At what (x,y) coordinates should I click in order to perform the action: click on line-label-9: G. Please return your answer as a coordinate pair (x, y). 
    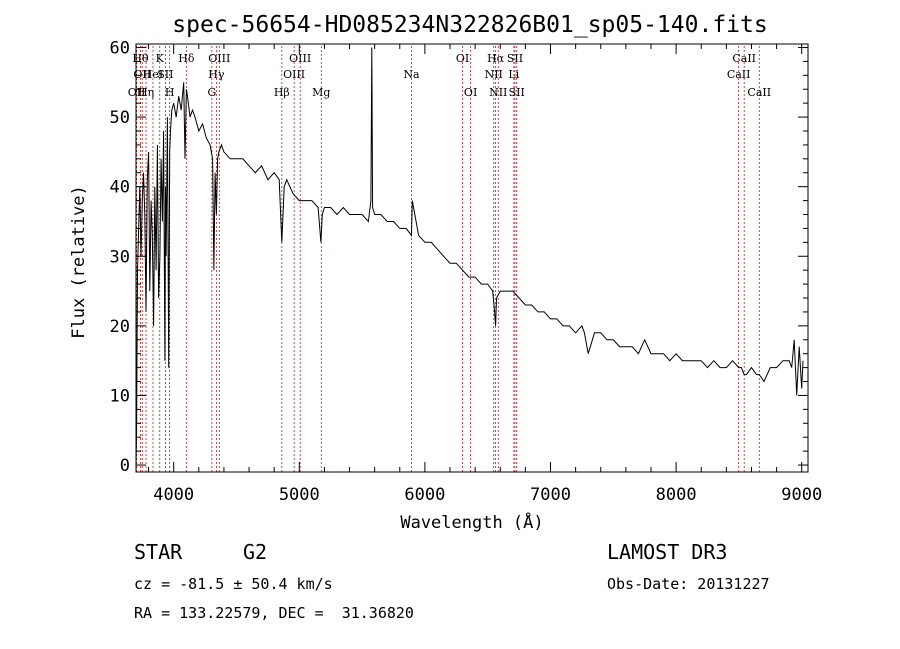
    Looking at the image, I should click on (211, 92).